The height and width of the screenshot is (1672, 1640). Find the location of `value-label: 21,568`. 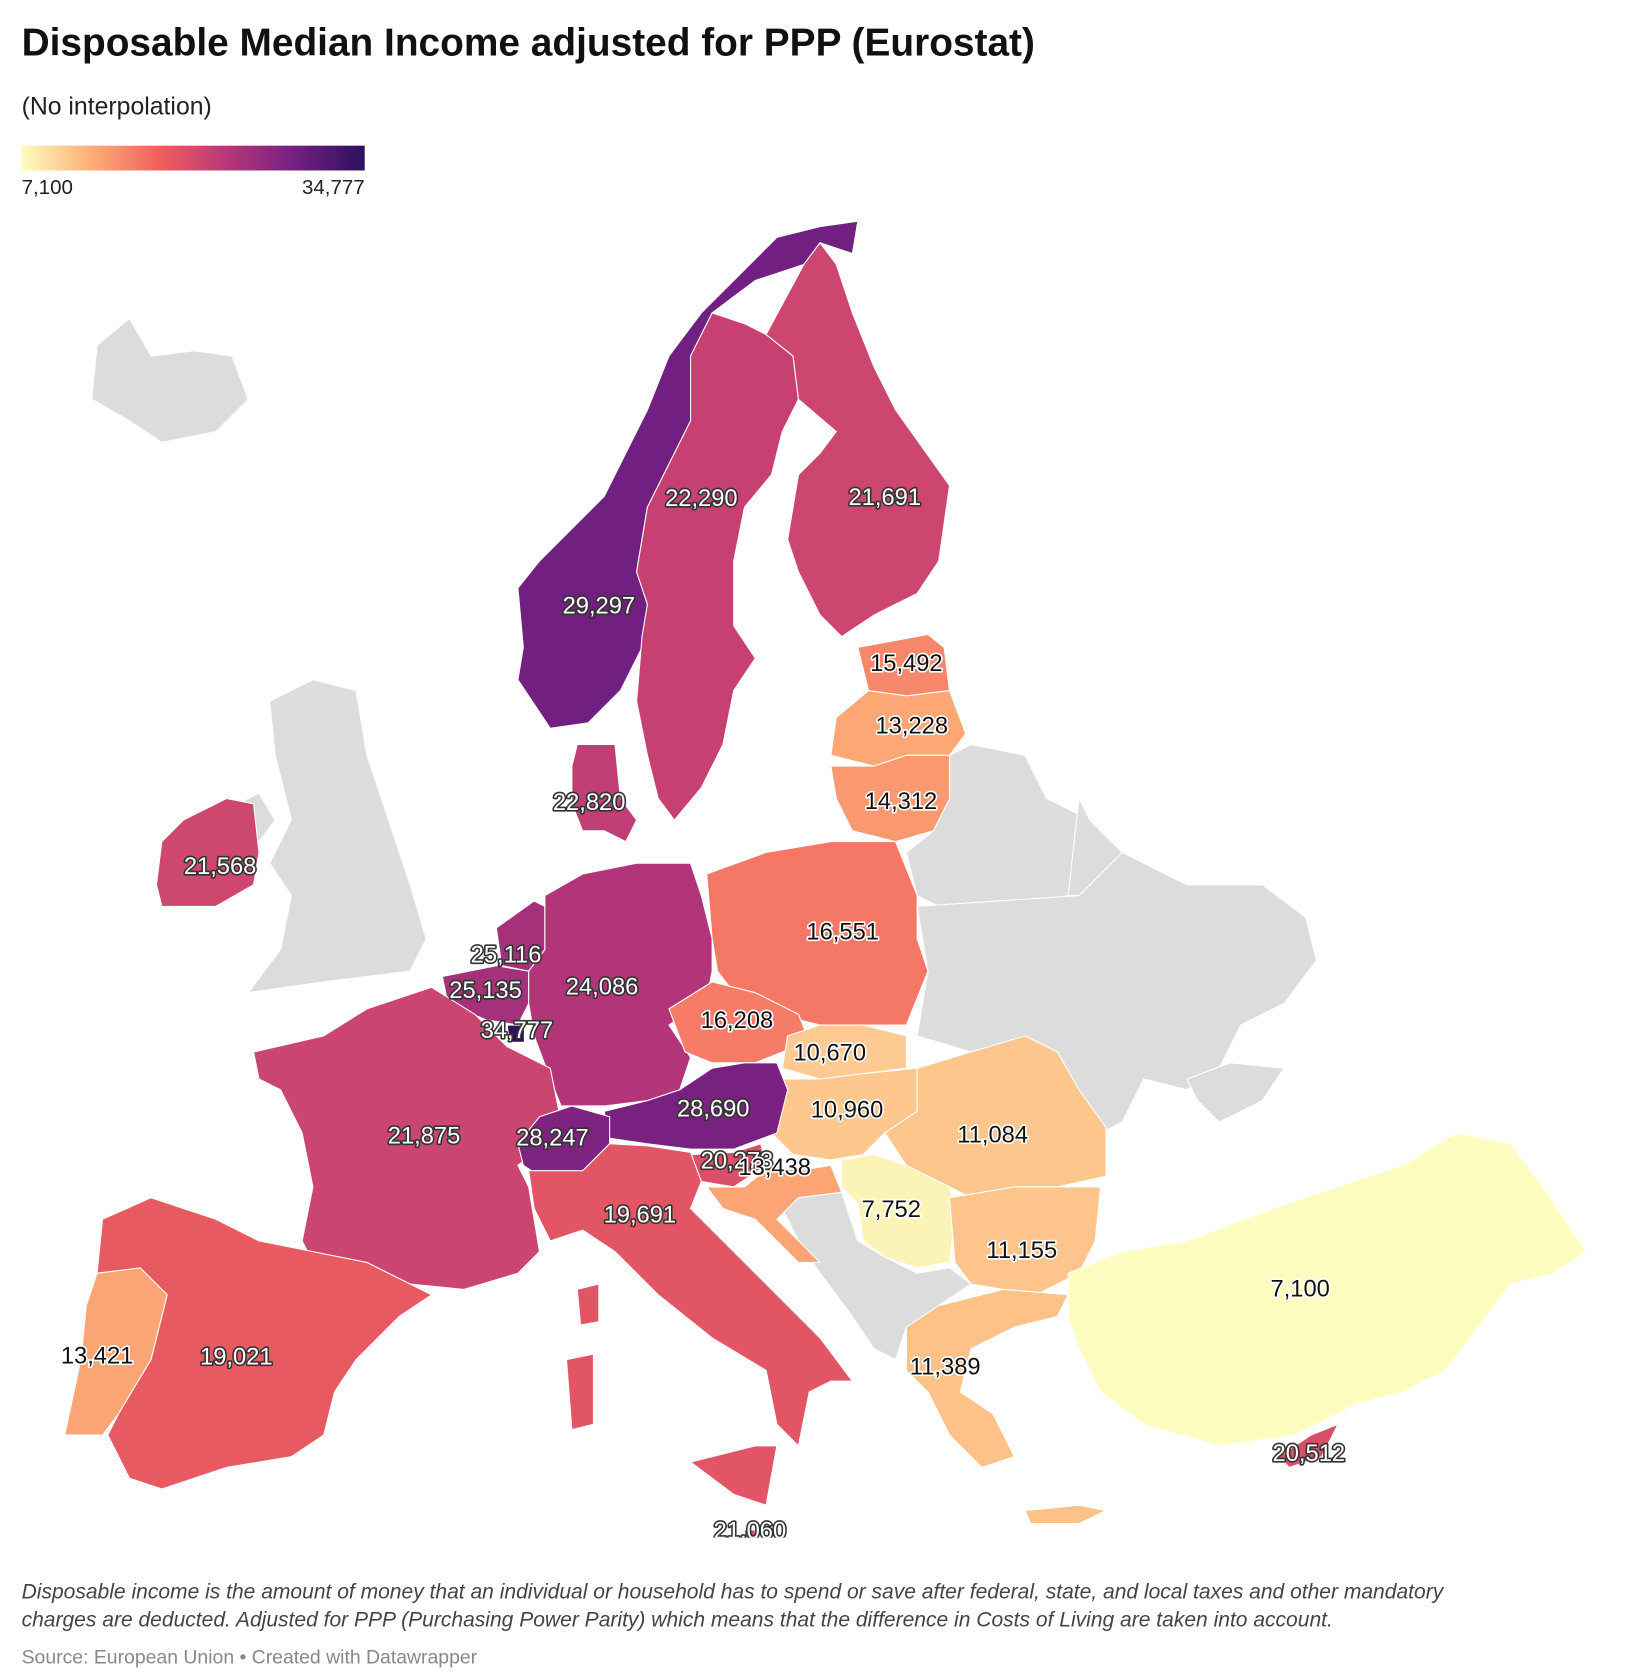

value-label: 21,568 is located at coordinates (220, 867).